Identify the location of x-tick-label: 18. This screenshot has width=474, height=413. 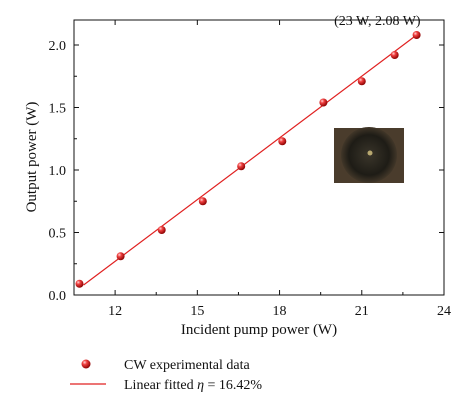
(280, 311).